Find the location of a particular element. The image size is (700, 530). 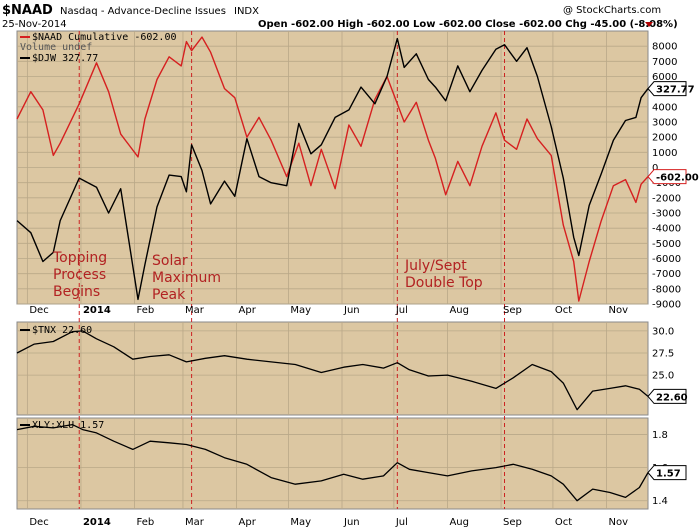

annotation-topping: Topping Process Begins is located at coordinates (82, 275).